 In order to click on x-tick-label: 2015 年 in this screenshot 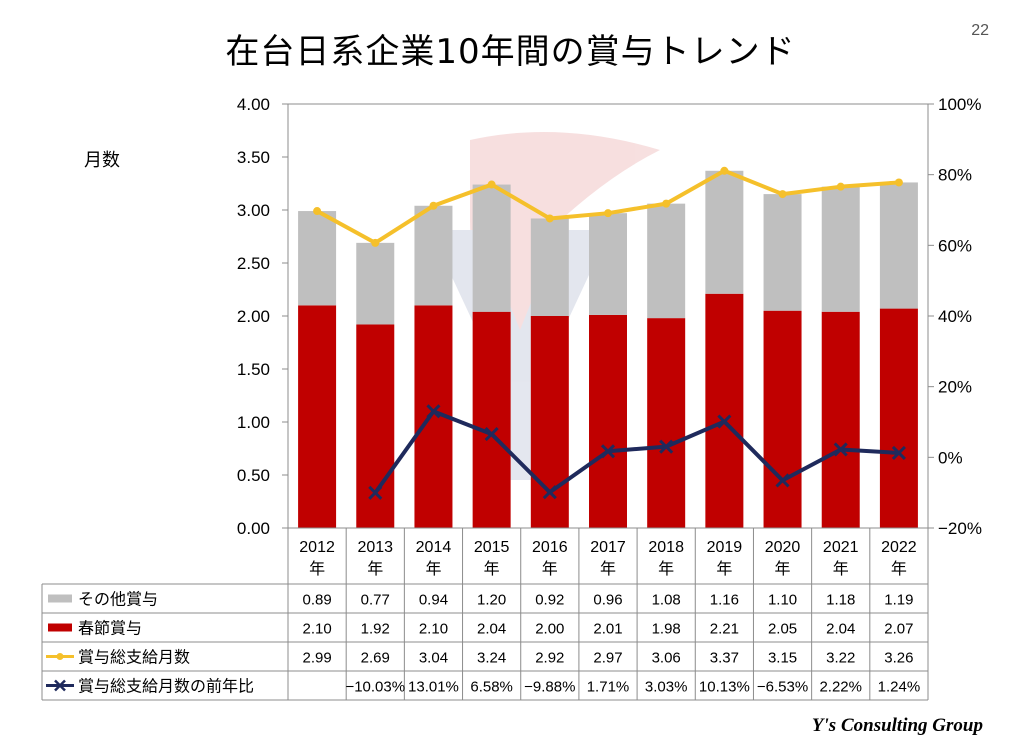, I will do `click(492, 558)`.